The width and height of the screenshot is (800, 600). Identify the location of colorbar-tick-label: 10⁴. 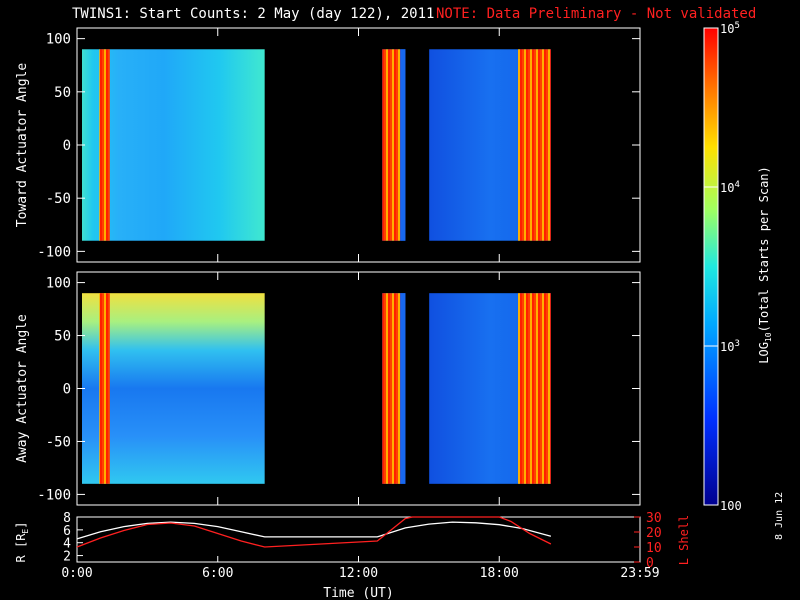
(730, 187).